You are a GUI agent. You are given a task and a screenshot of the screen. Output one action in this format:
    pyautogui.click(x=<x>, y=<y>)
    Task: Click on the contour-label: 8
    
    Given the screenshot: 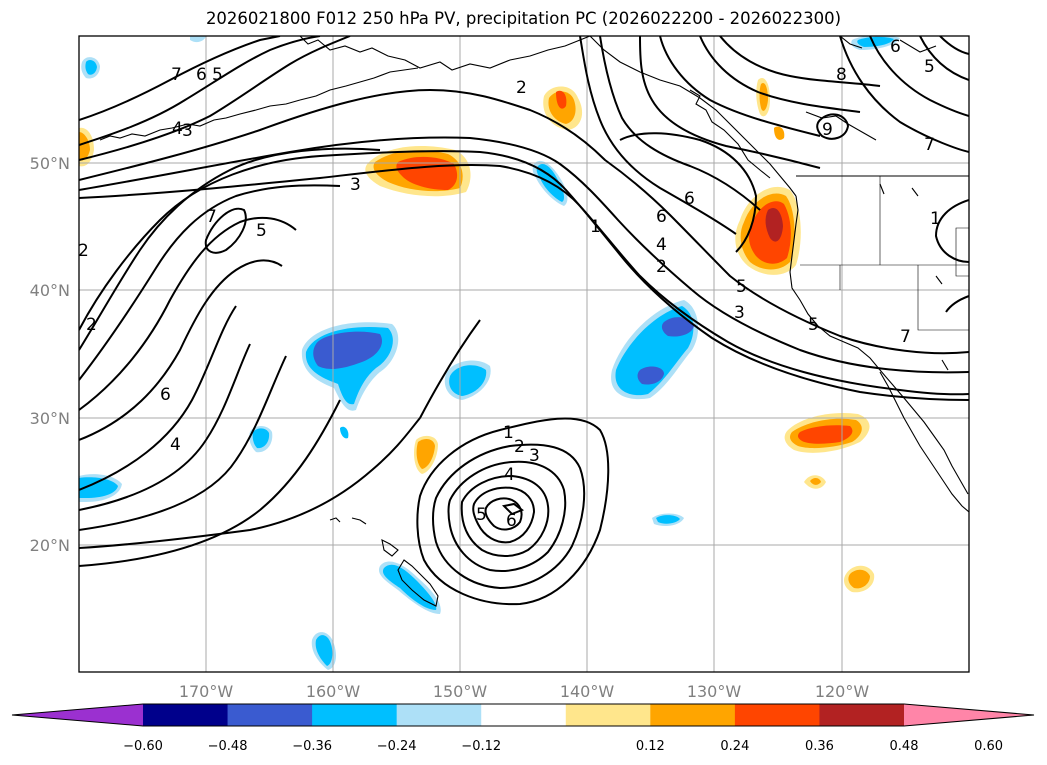 What is the action you would take?
    pyautogui.click(x=841, y=75)
    